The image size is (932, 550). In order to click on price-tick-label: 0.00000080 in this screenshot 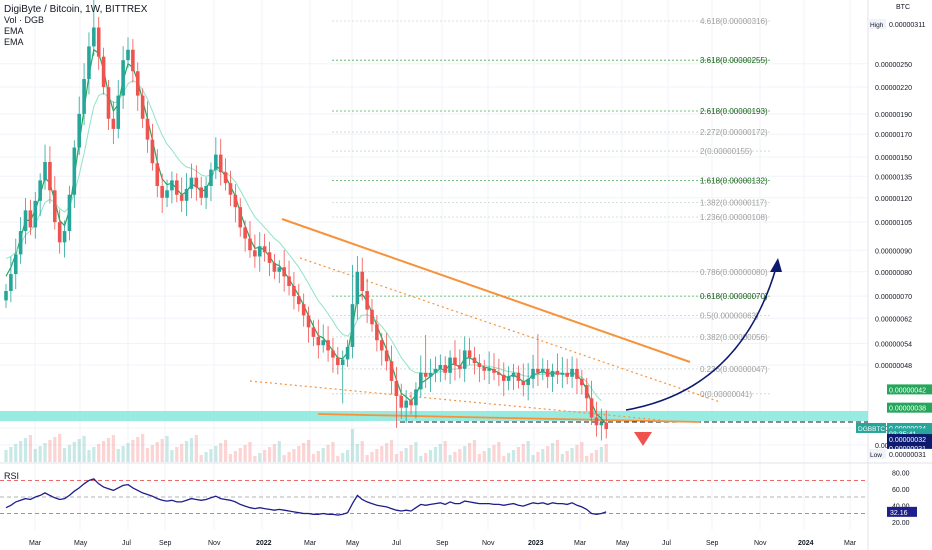, I will do `click(893, 273)`.